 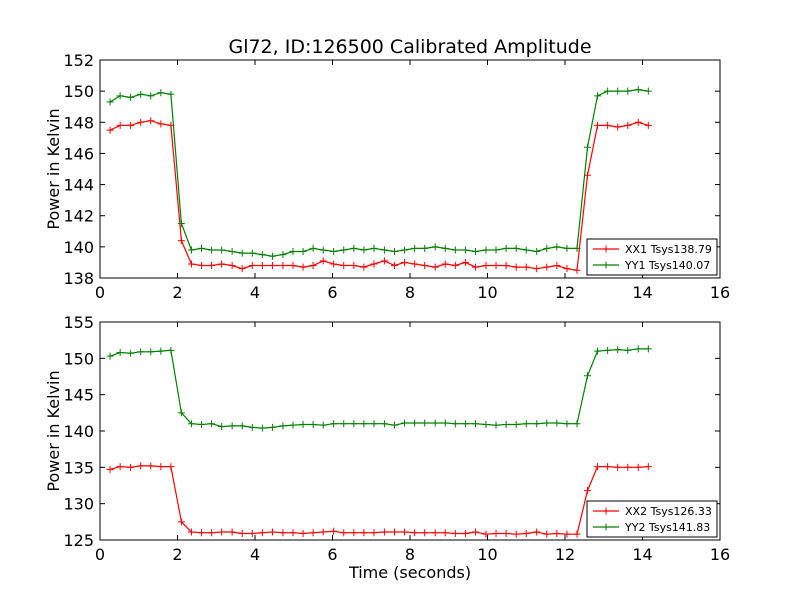 I want to click on y-tick-label: 130, so click(x=78, y=504).